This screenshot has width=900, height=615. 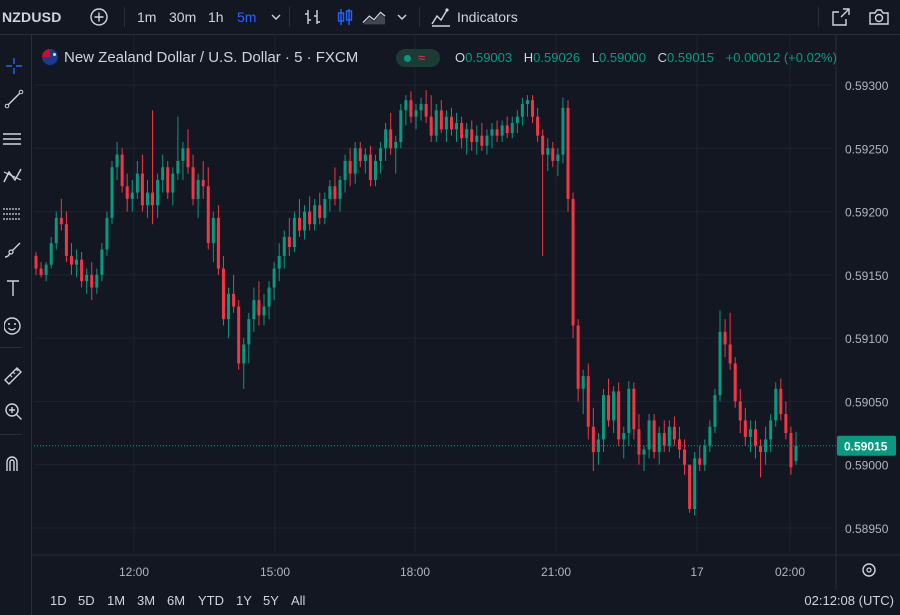 What do you see at coordinates (14, 214) in the screenshot?
I see `fib-icon` at bounding box center [14, 214].